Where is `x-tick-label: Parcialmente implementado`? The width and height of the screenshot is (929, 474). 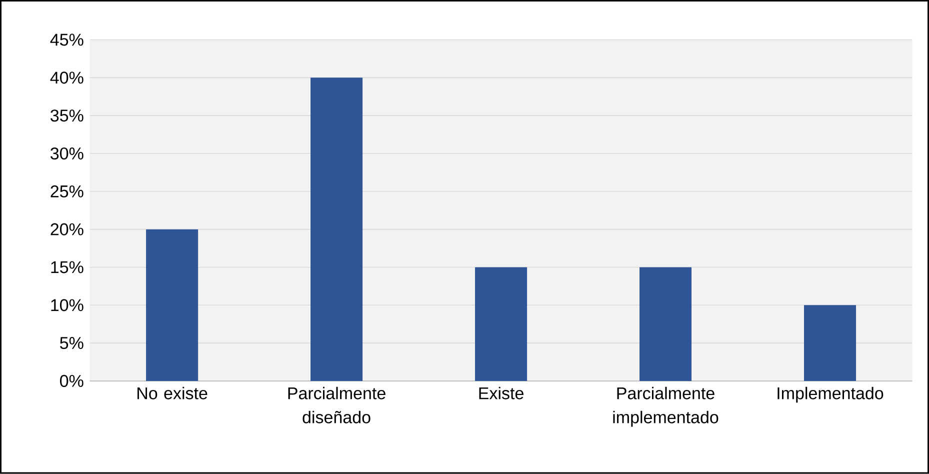
x-tick-label: Parcialmente implementado is located at coordinates (665, 406).